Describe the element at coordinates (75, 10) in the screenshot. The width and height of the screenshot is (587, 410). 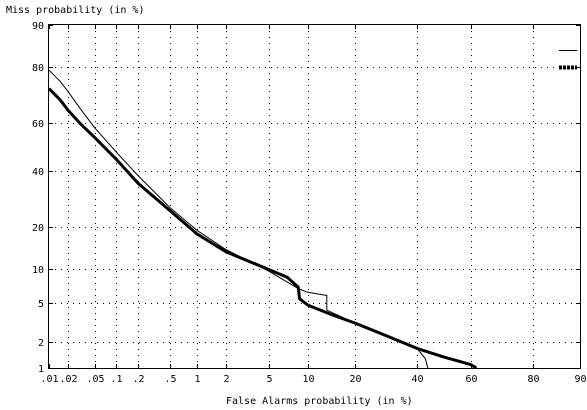
I see `y-axis-title: Miss probability (in %)` at that location.